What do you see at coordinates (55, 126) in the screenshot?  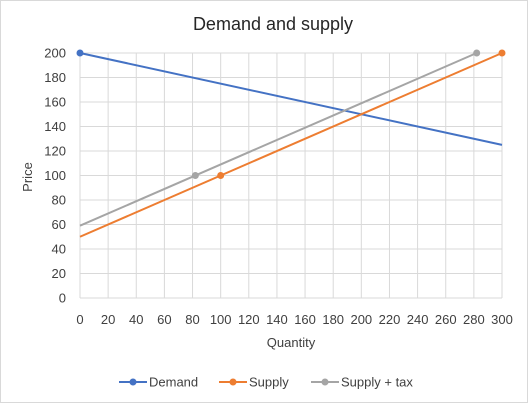 I see `y-tick-label: 140` at bounding box center [55, 126].